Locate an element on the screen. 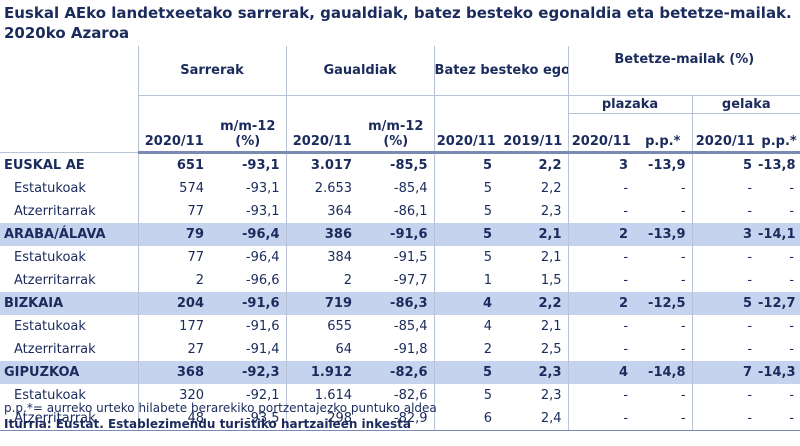 The image size is (800, 446). cell-value: -91,6 is located at coordinates (262, 326).